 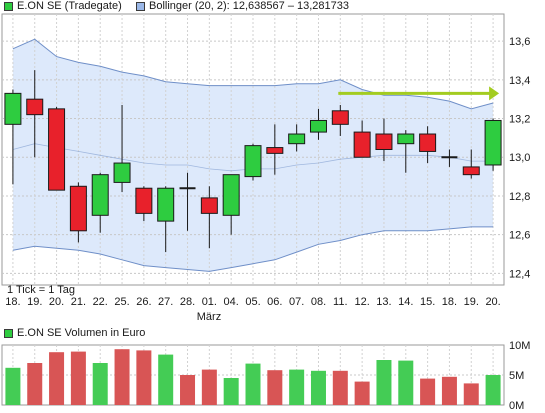 What do you see at coordinates (519, 197) in the screenshot?
I see `price-y-tick-label: 12,8` at bounding box center [519, 197].